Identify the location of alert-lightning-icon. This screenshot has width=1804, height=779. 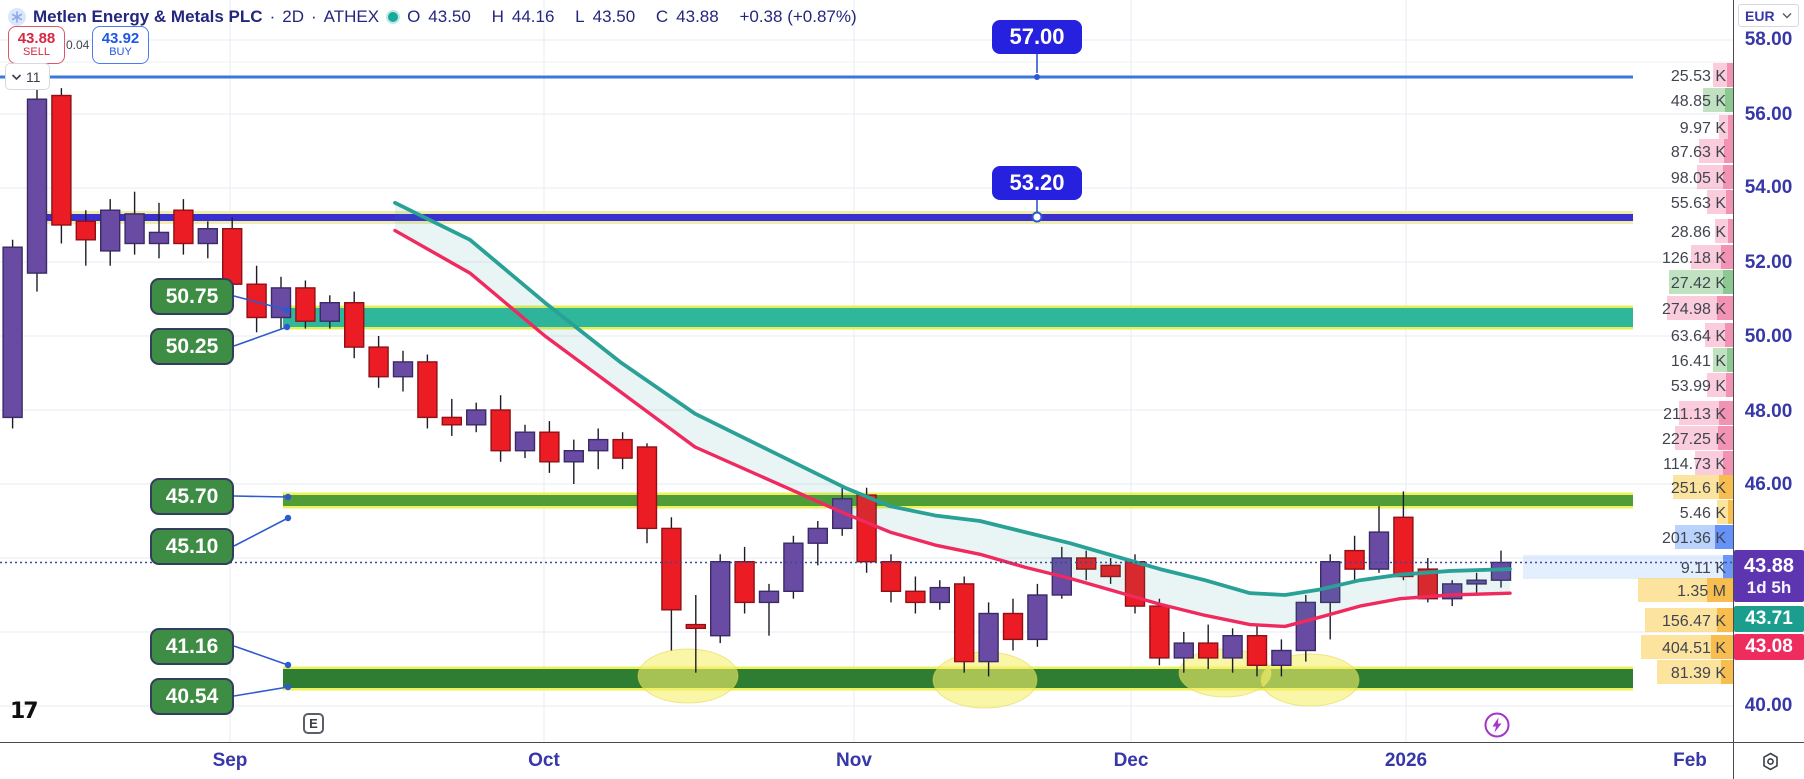
(1497, 725).